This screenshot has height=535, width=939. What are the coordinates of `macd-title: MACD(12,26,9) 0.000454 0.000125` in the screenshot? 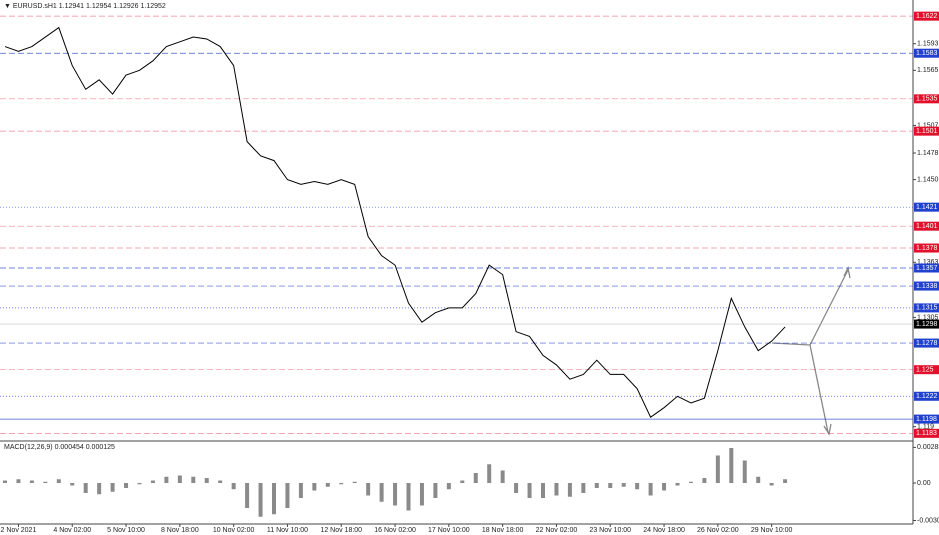 It's located at (59, 447).